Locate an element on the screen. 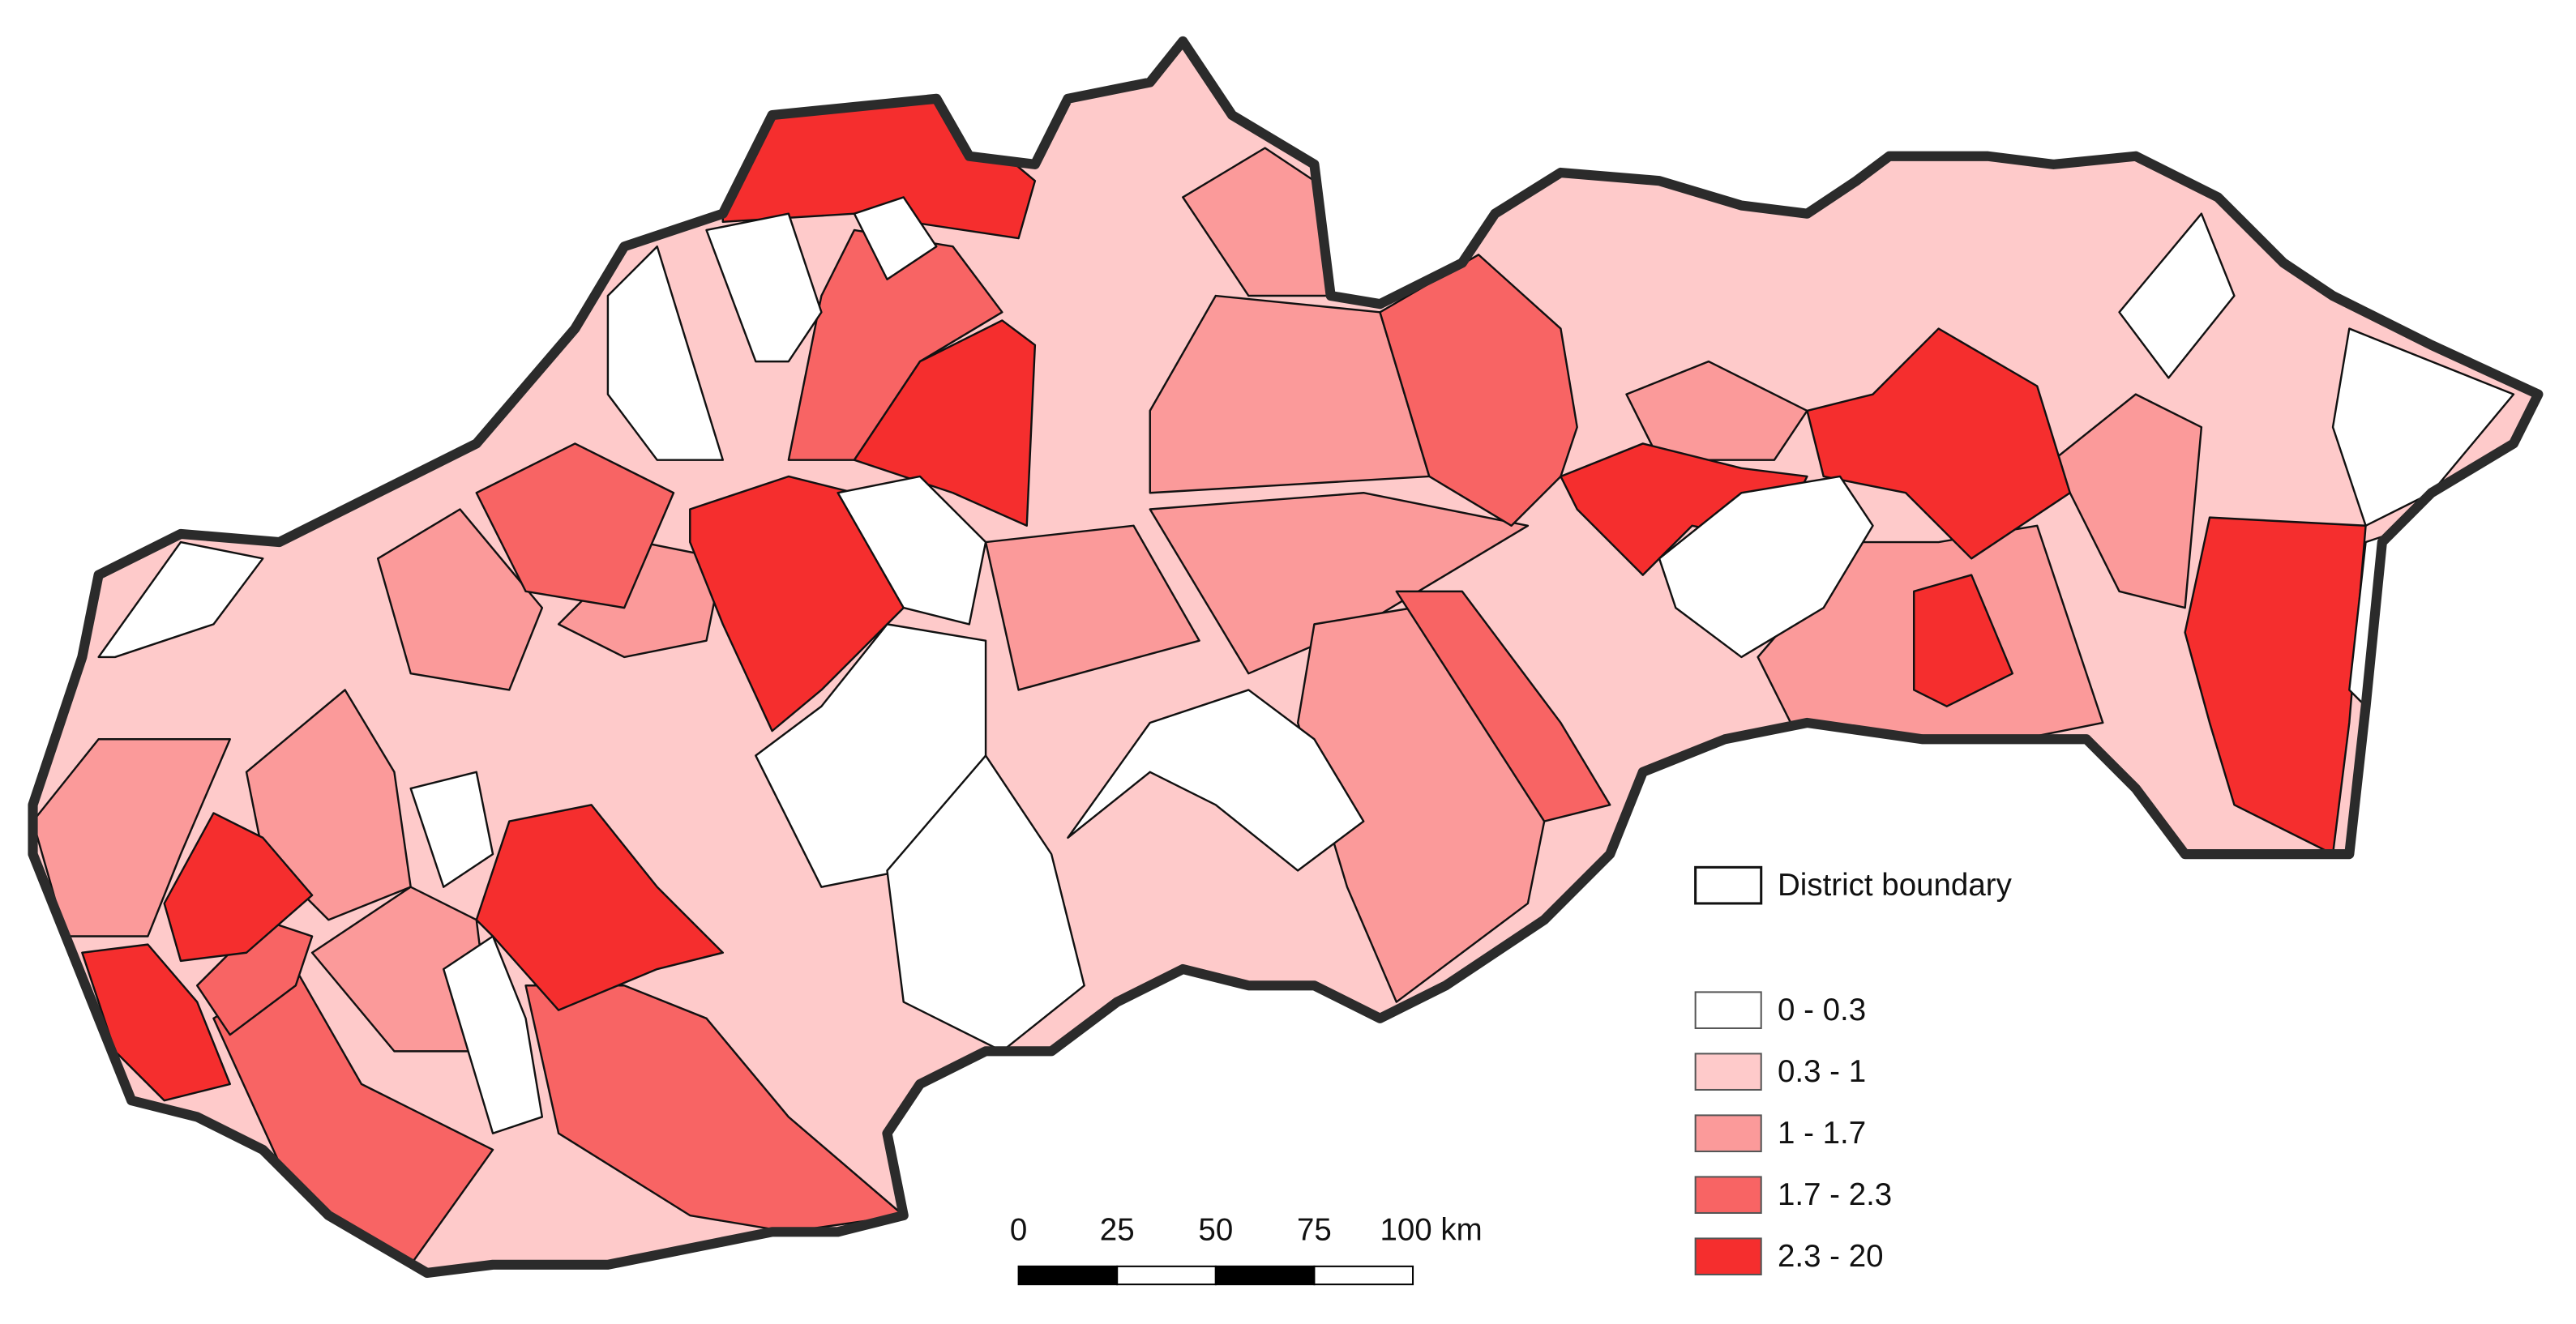 This screenshot has height=1324, width=2576. scale-label: 100 km is located at coordinates (1431, 1229).